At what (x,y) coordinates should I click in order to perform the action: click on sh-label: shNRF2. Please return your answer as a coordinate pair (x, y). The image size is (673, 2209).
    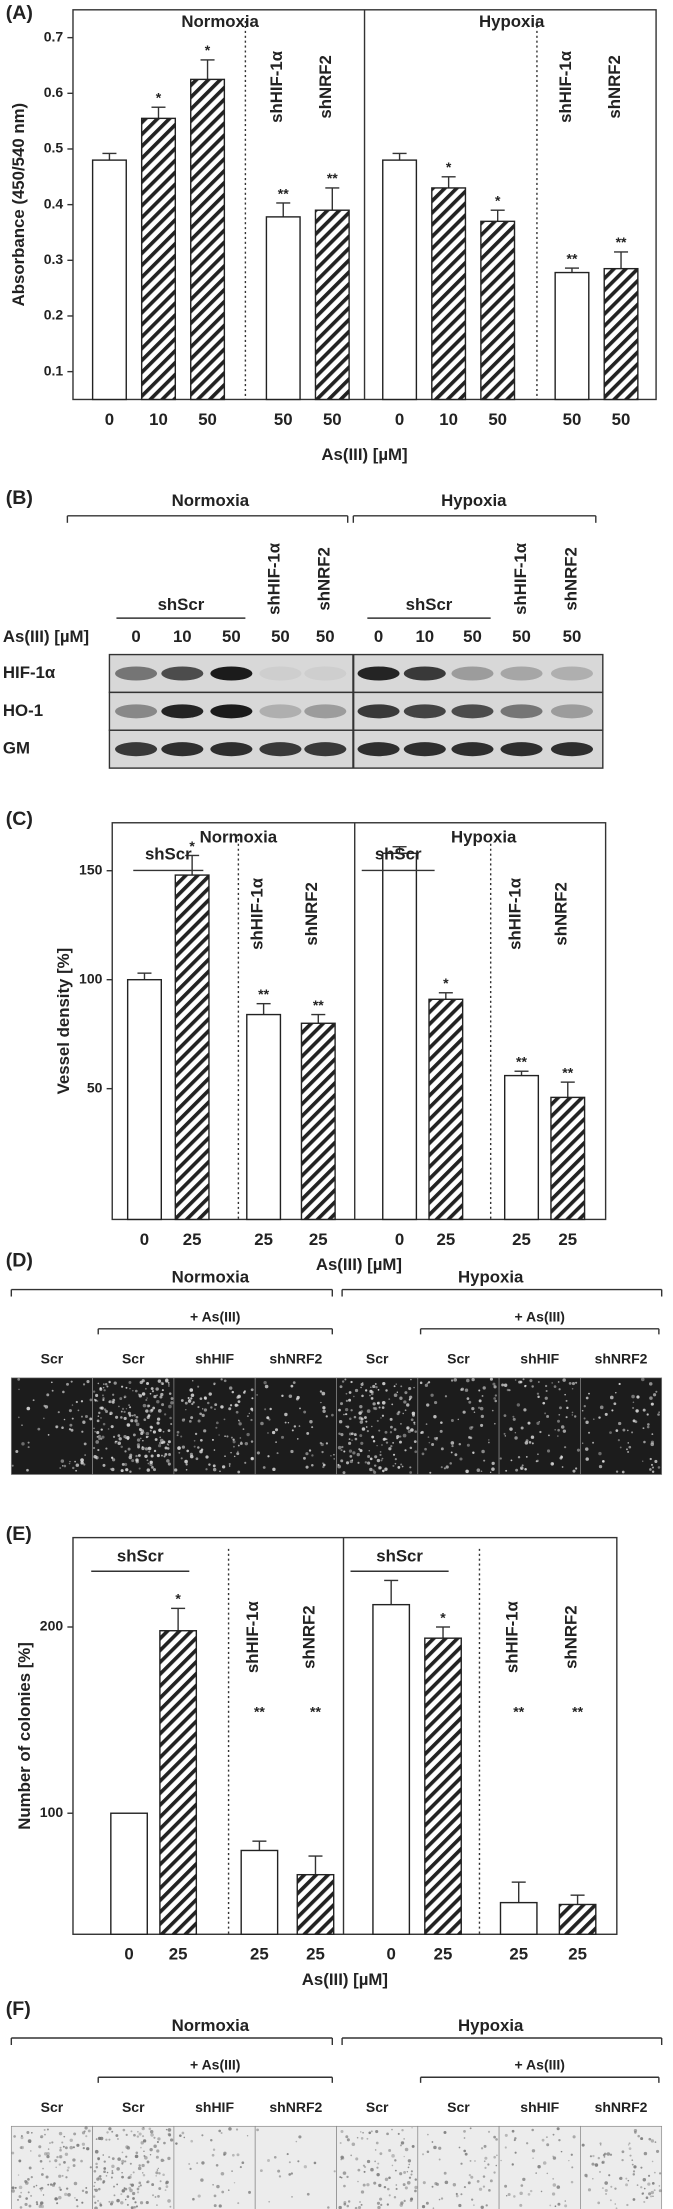
    Looking at the image, I should click on (570, 578).